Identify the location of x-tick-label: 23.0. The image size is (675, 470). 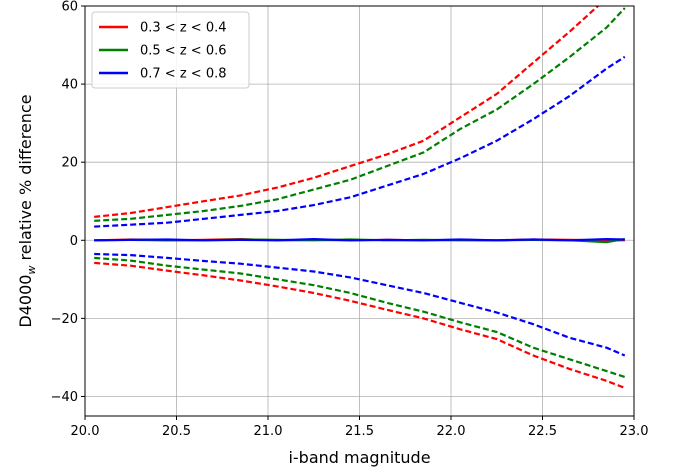
(634, 431).